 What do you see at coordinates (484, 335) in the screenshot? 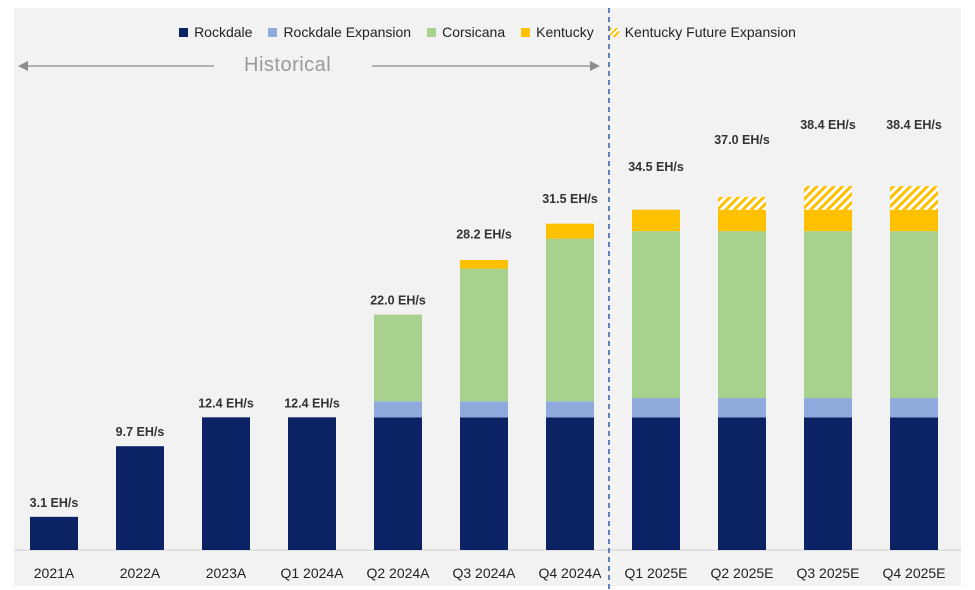
I see `bar-corsicana-q3-2024a` at bounding box center [484, 335].